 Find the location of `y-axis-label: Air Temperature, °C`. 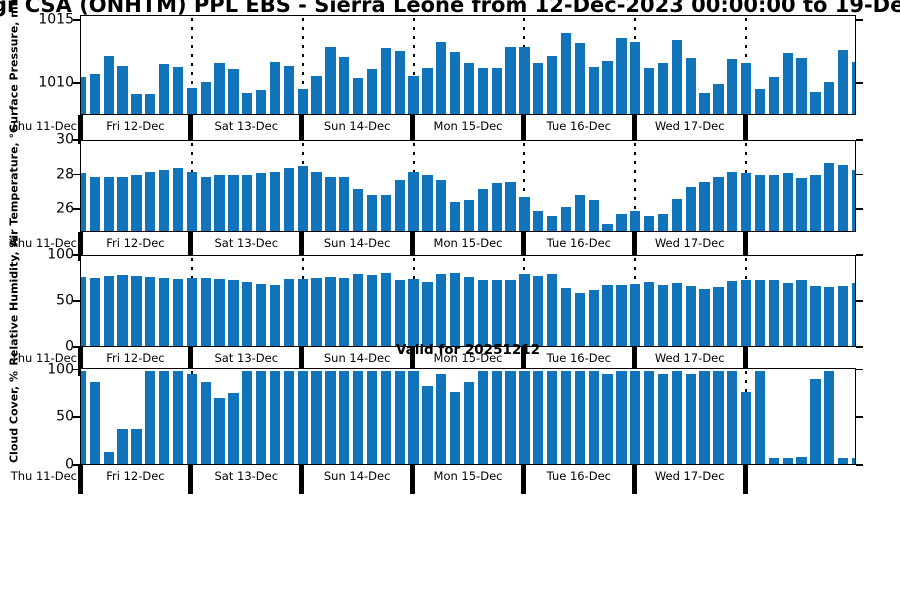

y-axis-label: Air Temperature, °C is located at coordinates (14, 186).